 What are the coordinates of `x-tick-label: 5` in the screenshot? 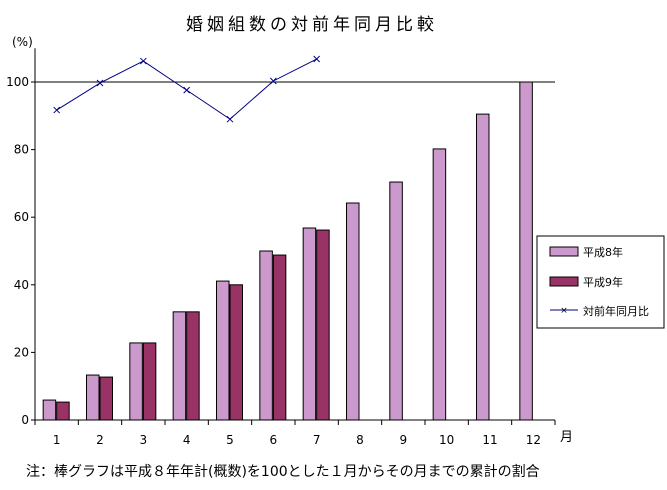 It's located at (230, 440).